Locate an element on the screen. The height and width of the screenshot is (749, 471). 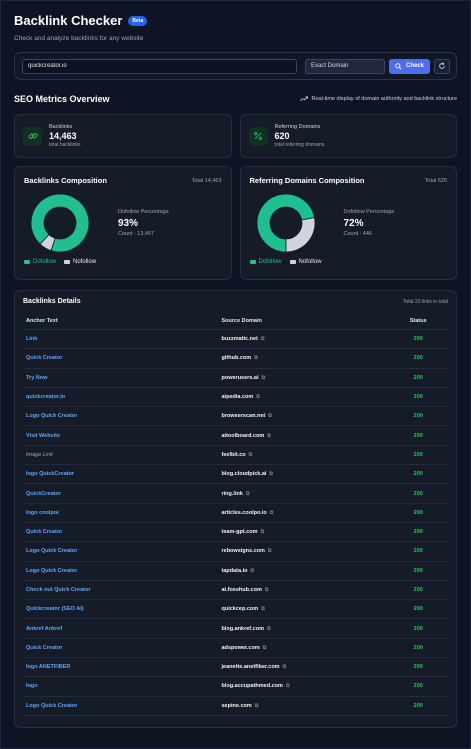
dofollow-count: Count : 446 is located at coordinates (357, 234).